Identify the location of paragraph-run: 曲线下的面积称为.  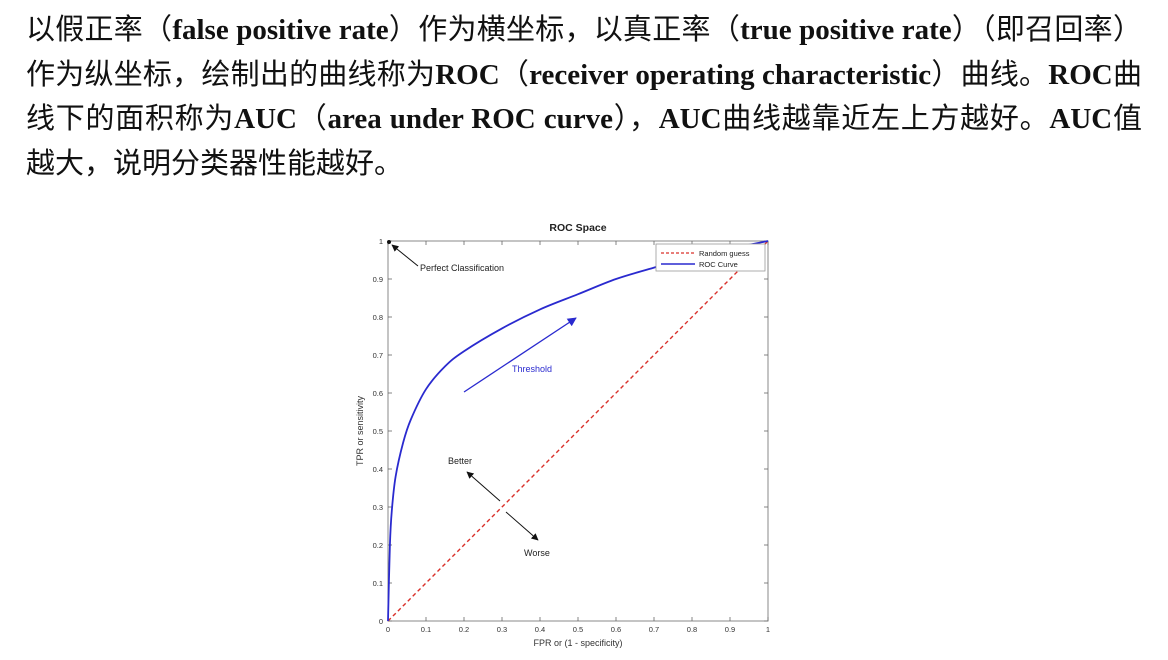
(584, 96).